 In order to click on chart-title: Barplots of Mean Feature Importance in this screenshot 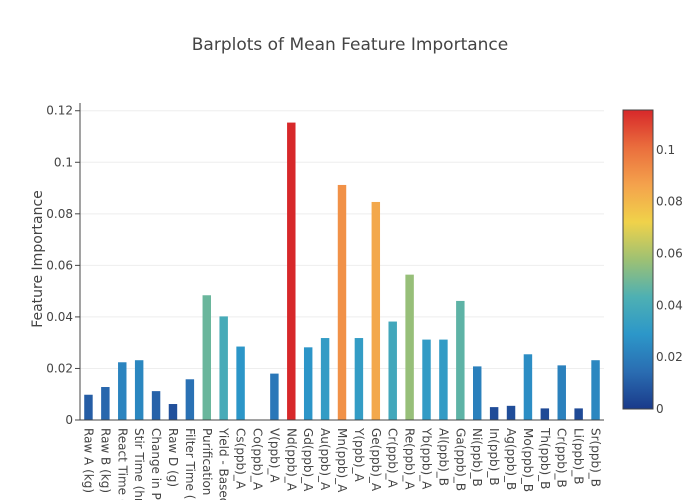, I will do `click(350, 45)`.